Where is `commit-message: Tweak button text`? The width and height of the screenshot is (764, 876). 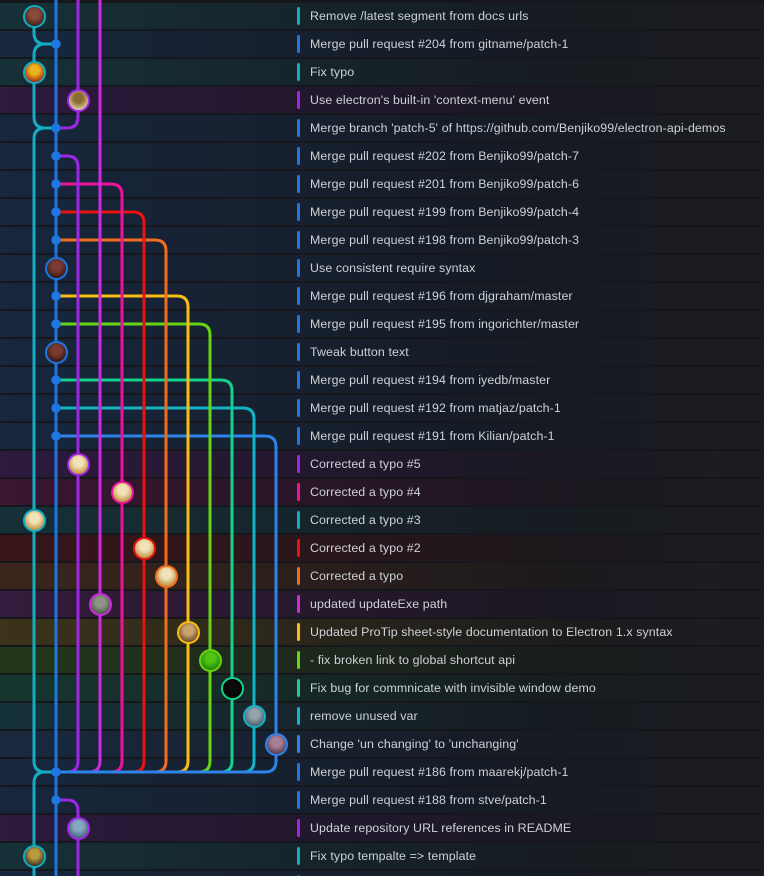 commit-message: Tweak button text is located at coordinates (359, 352).